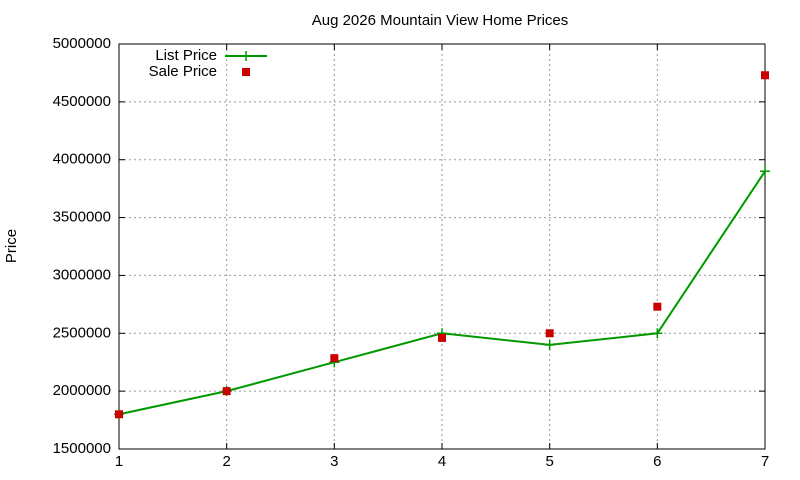 The width and height of the screenshot is (800, 480). I want to click on y-tick-label: 3000000, so click(82, 274).